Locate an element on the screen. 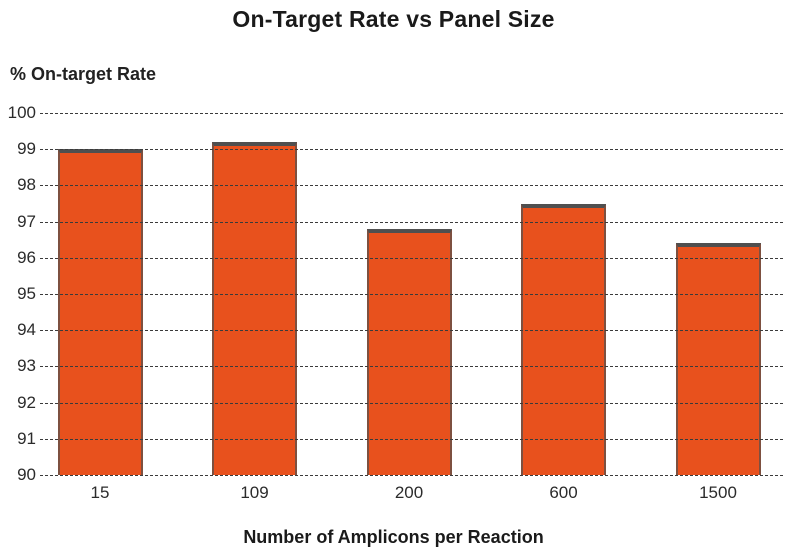 The width and height of the screenshot is (787, 556). x-tick-label-1500: 1500 is located at coordinates (718, 492).